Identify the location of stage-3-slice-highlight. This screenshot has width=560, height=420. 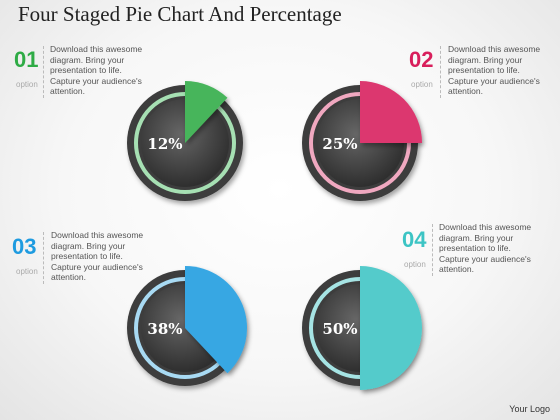
(216, 320).